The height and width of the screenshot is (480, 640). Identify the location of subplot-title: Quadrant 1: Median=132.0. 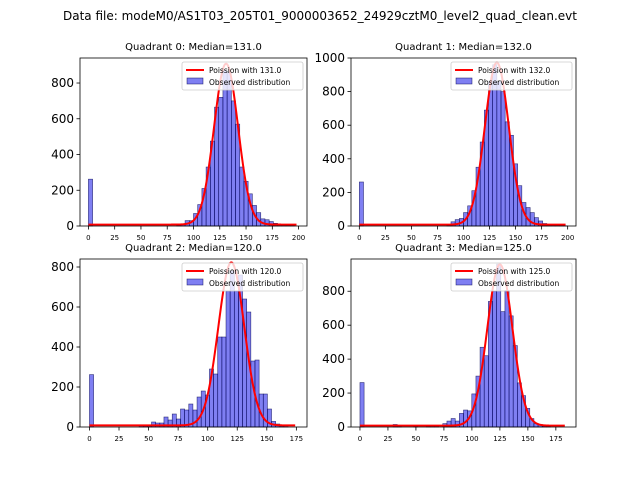
(463, 47).